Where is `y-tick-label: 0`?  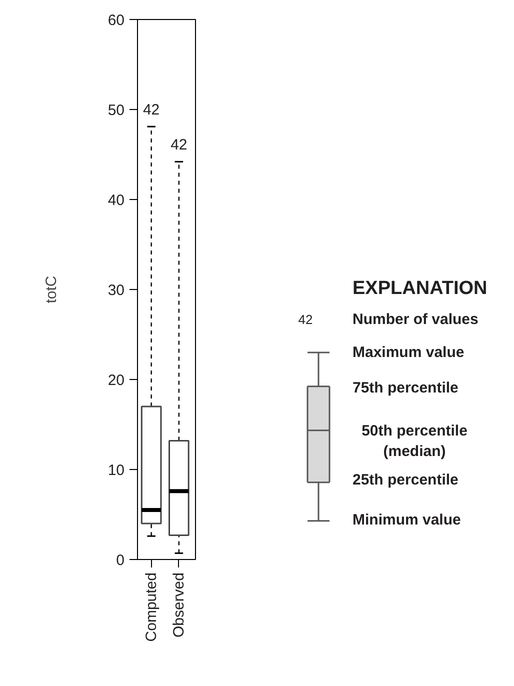
y-tick-label: 0 is located at coordinates (120, 560).